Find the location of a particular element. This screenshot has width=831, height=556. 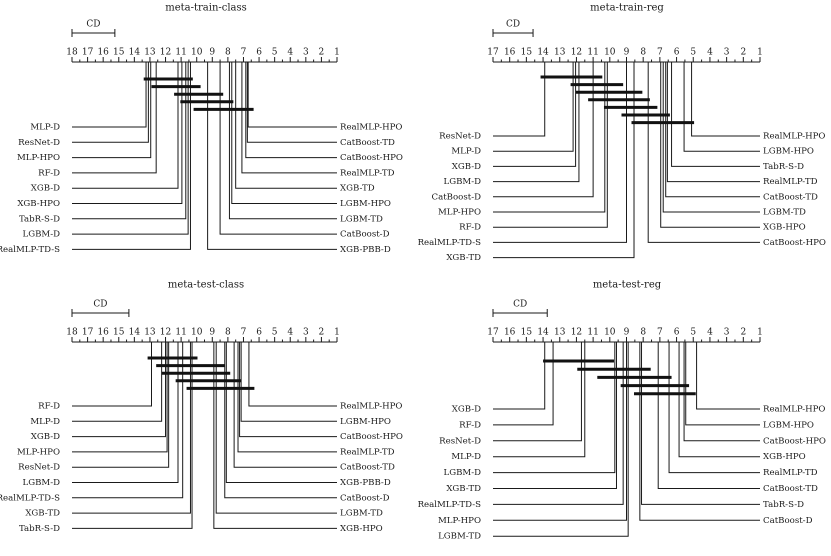

method-label: LGBM-HPO is located at coordinates (788, 425).